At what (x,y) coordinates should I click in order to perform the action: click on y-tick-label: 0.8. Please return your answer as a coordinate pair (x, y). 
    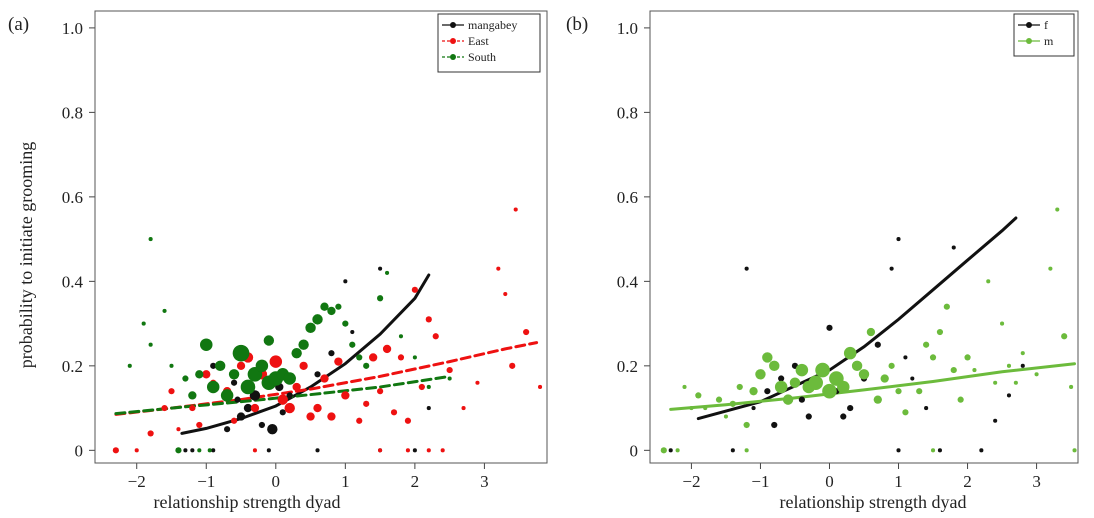
    Looking at the image, I should click on (627, 112).